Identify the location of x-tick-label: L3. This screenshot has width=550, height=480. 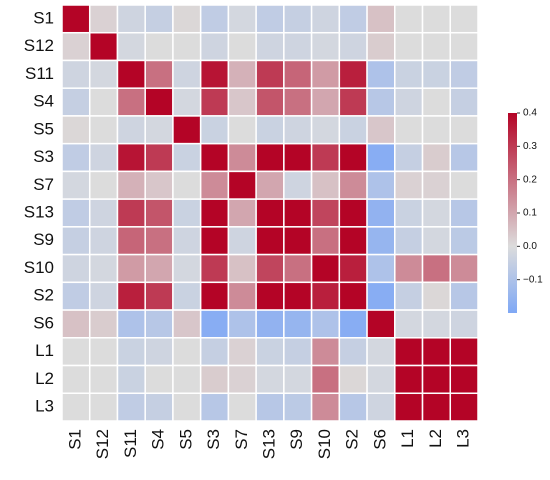
(463, 438).